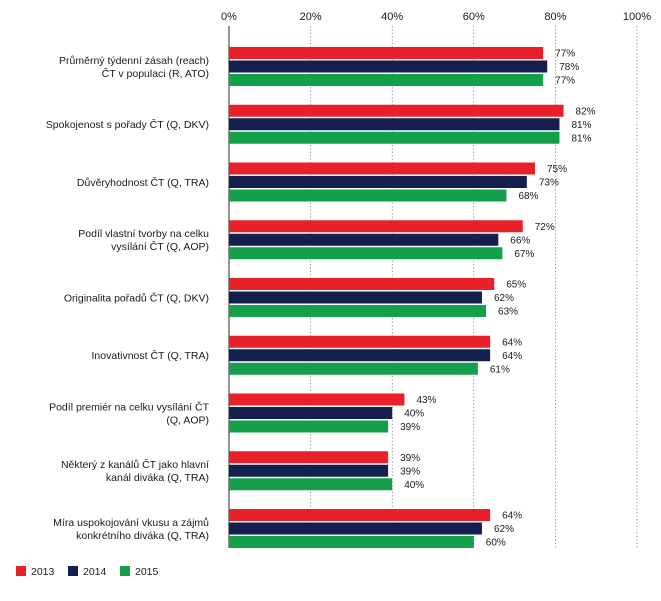 The image size is (661, 601). Describe the element at coordinates (524, 254) in the screenshot. I see `value-label: 67%` at that location.